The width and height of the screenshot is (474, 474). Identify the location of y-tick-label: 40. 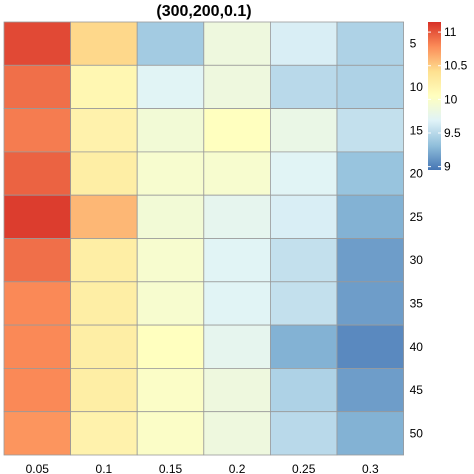
(417, 347).